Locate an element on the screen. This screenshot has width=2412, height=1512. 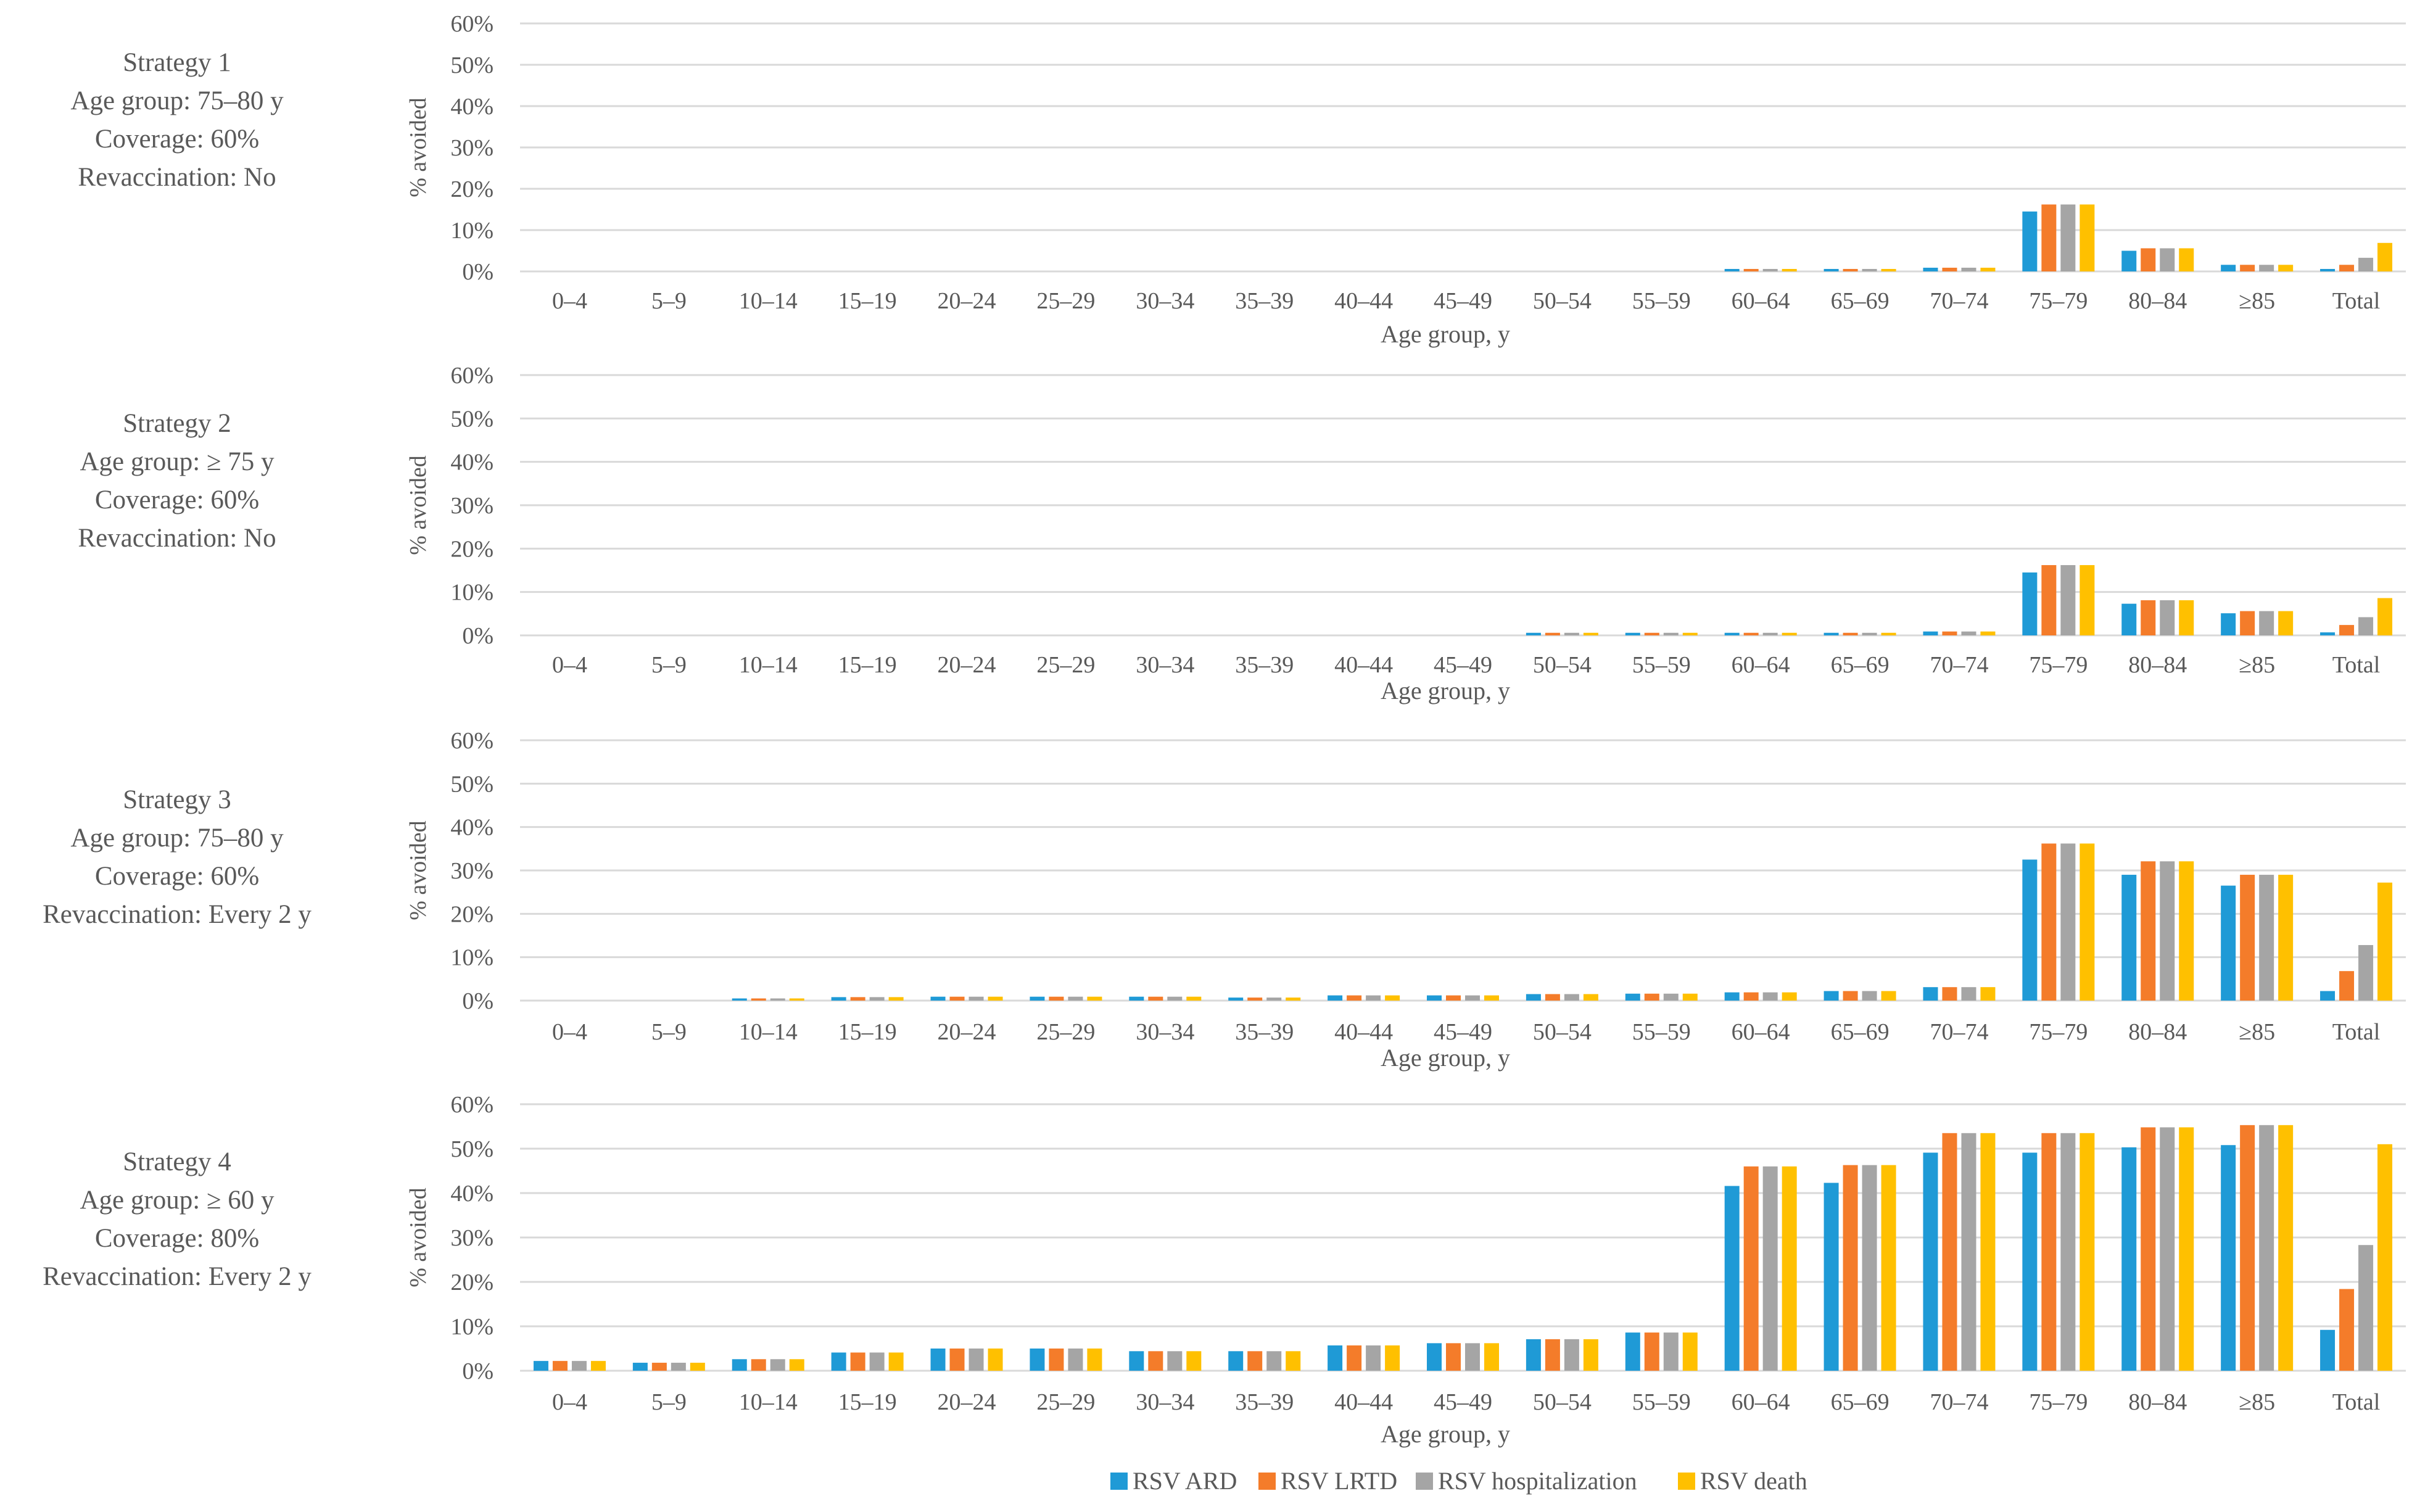
x-tick-label: 65–69 is located at coordinates (1860, 1032).